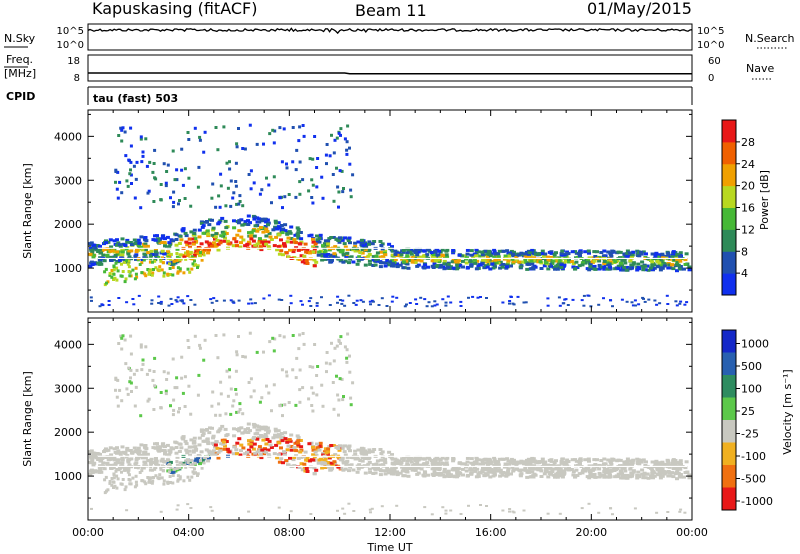  I want to click on cpid-label: CPID, so click(20, 96).